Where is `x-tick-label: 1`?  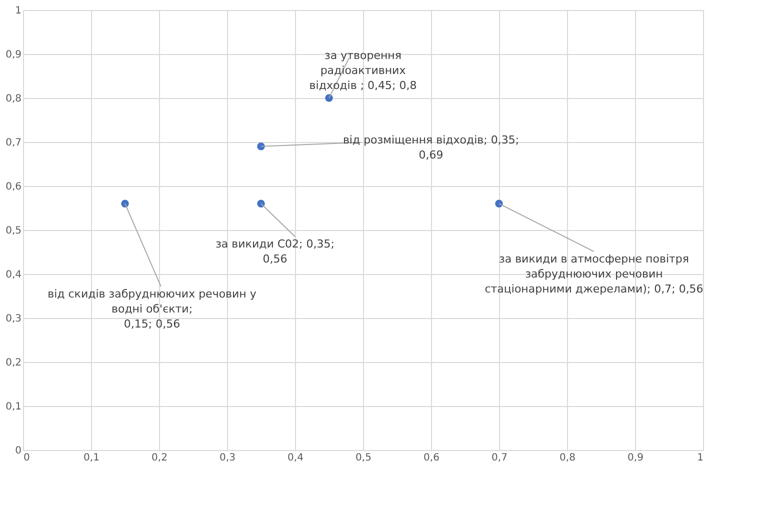
x-tick-label: 1 is located at coordinates (700, 458).